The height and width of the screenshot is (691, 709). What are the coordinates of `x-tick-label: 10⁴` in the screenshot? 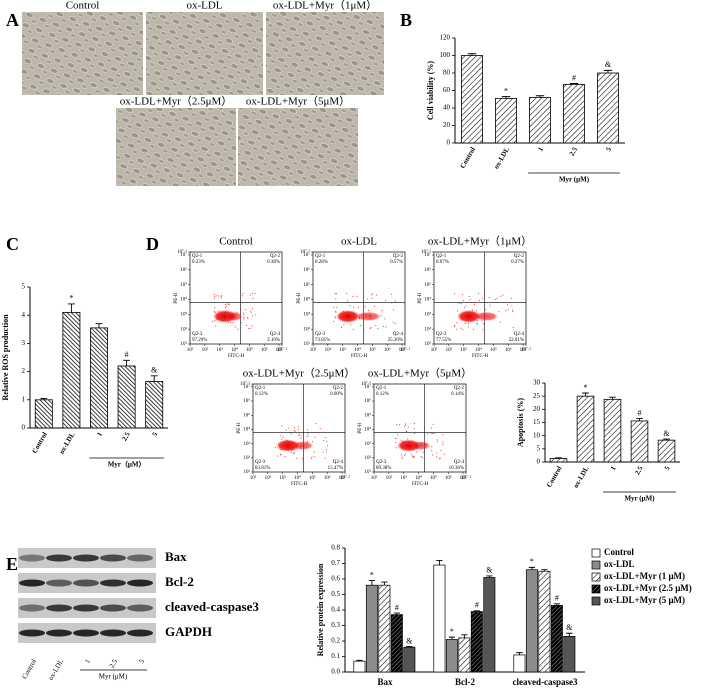 It's located at (297, 478).